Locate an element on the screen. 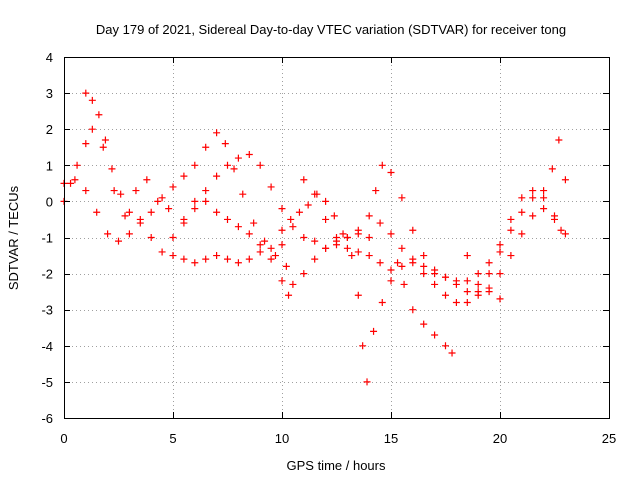 The height and width of the screenshot is (480, 640). y-tick-label: 4 is located at coordinates (49, 57).